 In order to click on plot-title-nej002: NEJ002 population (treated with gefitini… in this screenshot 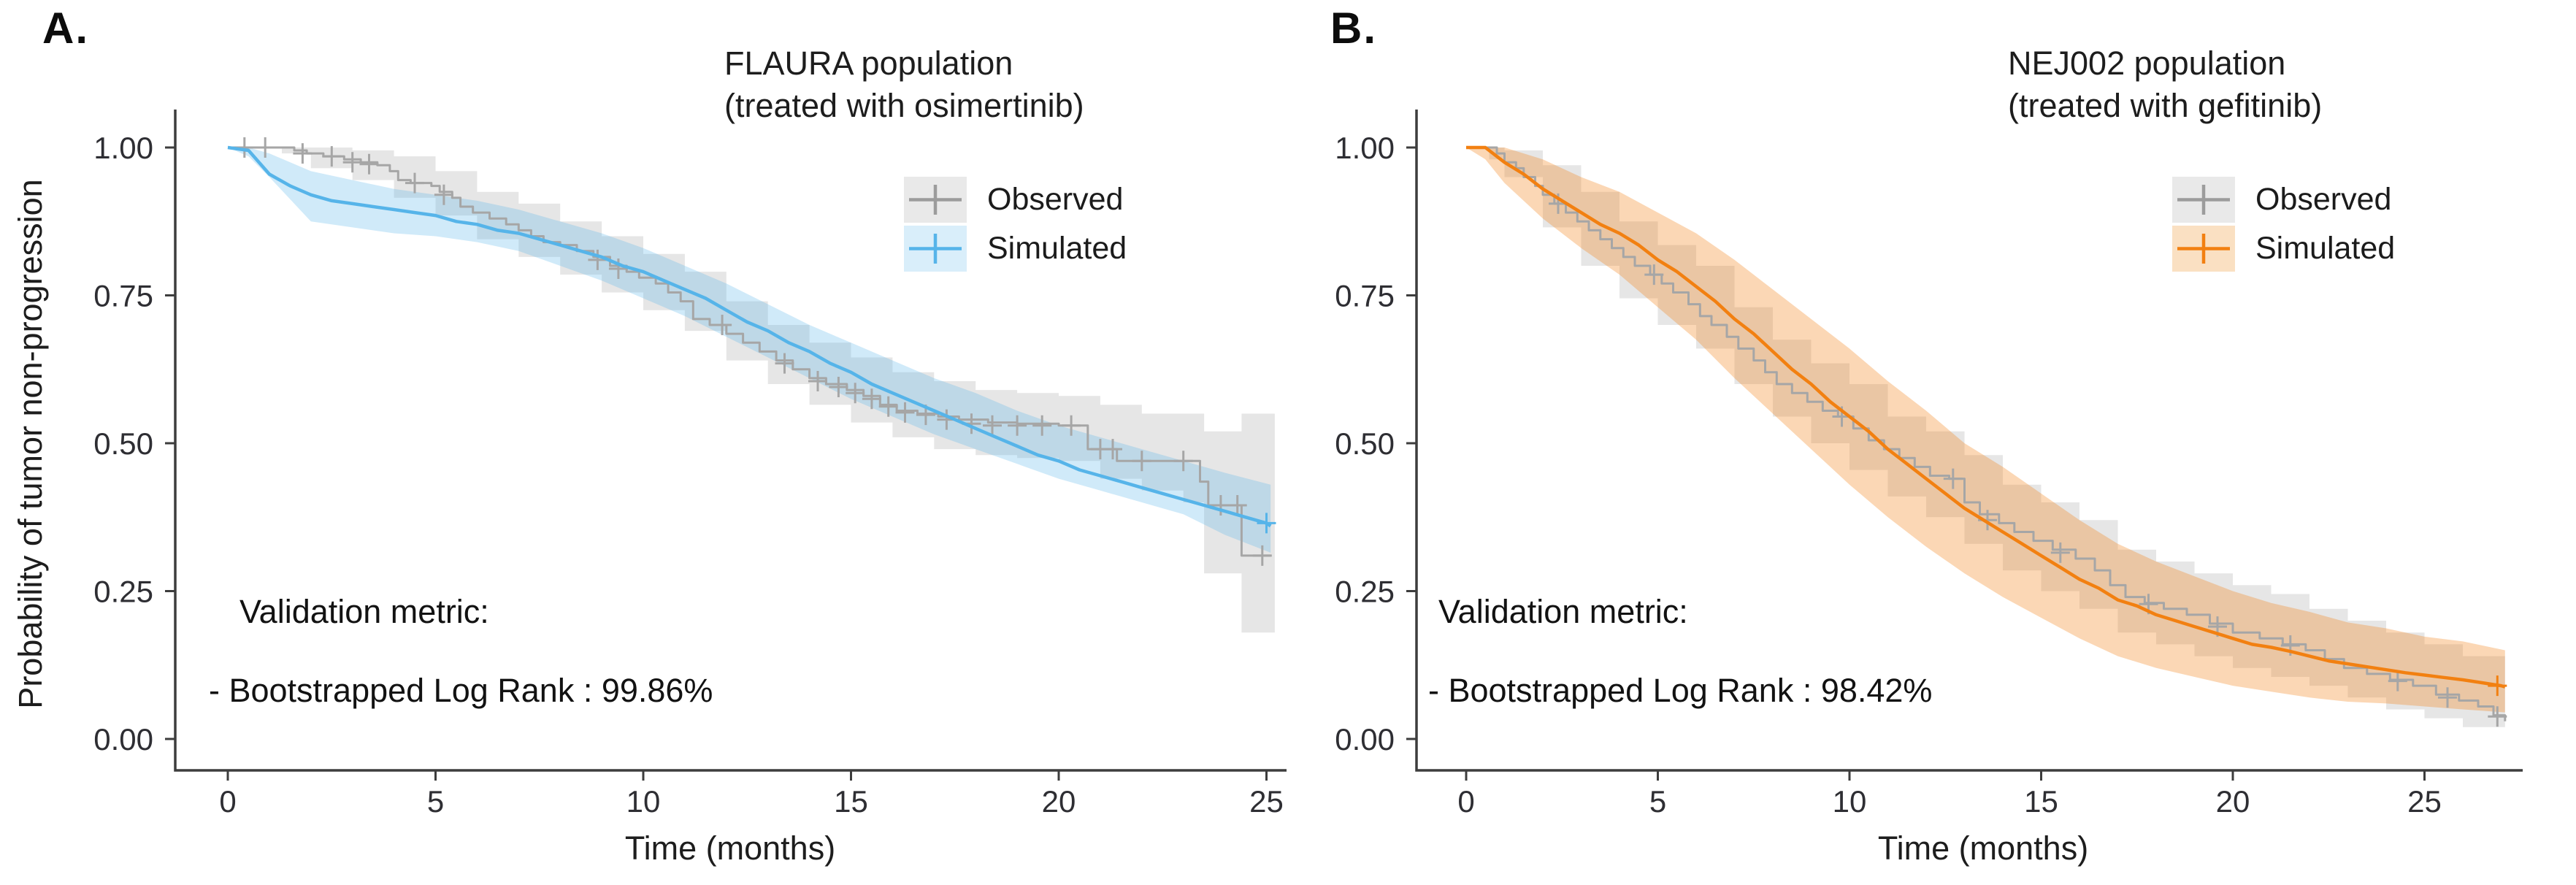, I will do `click(2165, 84)`.